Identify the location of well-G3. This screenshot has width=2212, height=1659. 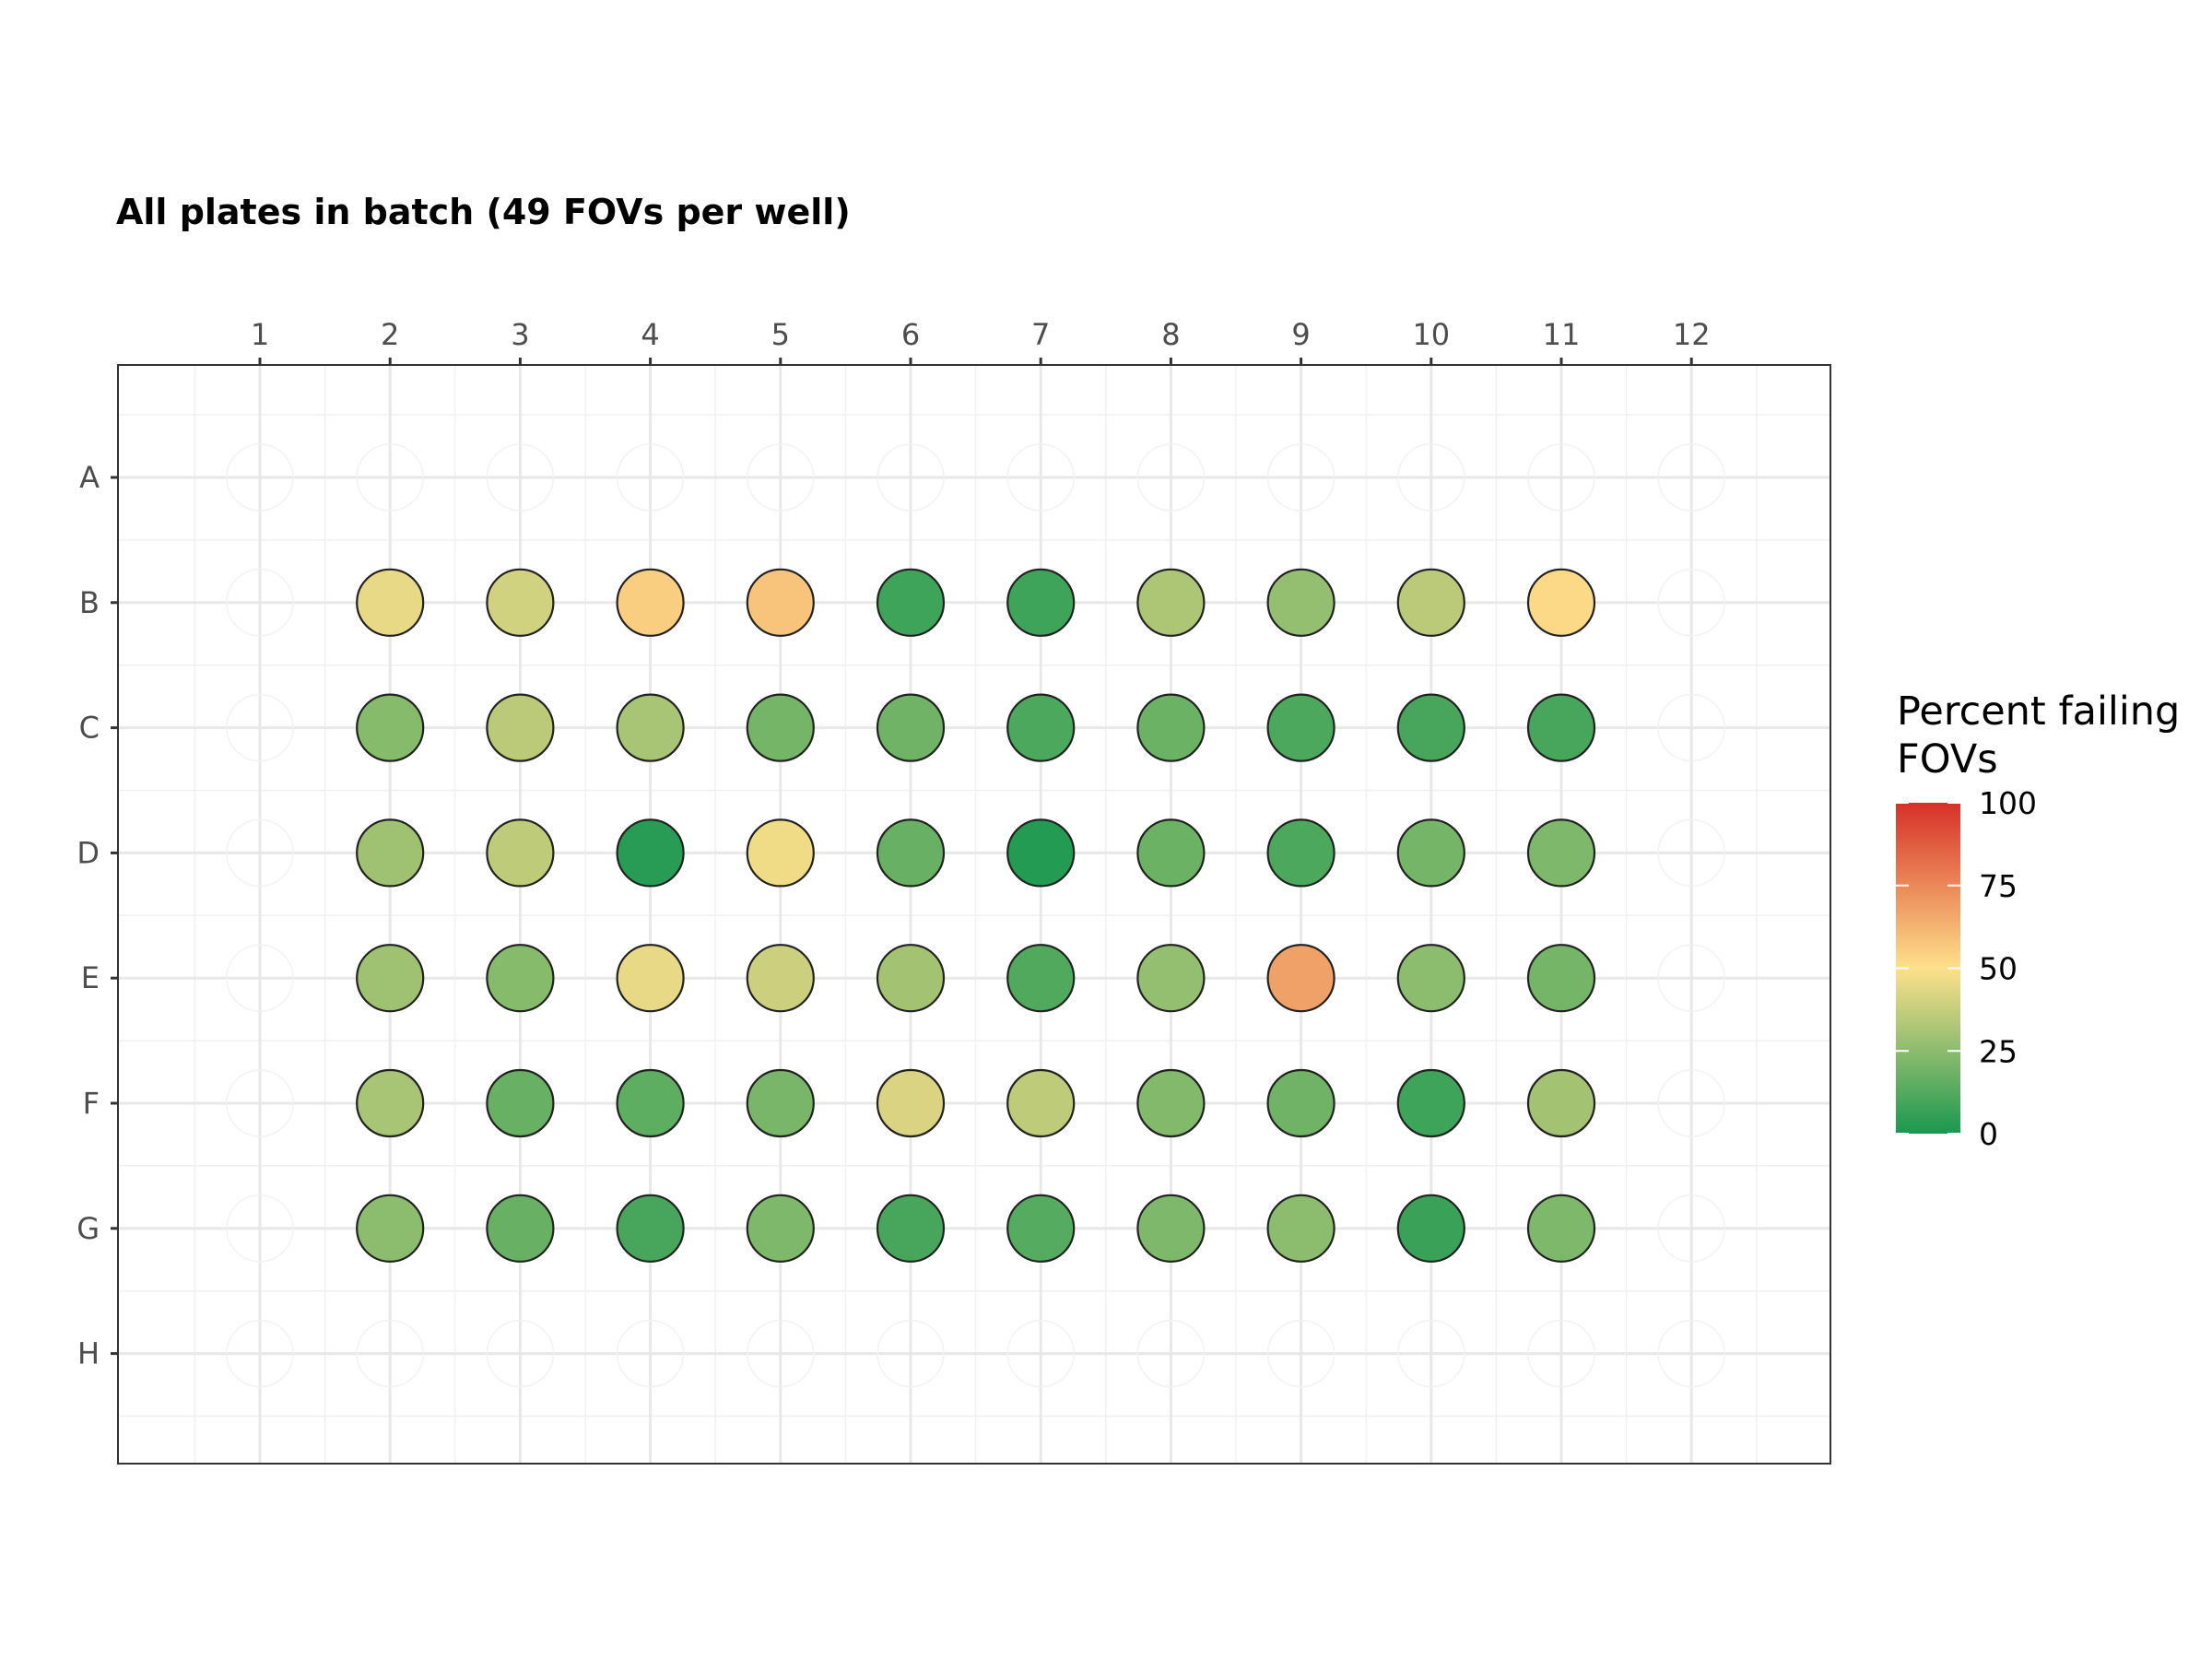
(520, 1228).